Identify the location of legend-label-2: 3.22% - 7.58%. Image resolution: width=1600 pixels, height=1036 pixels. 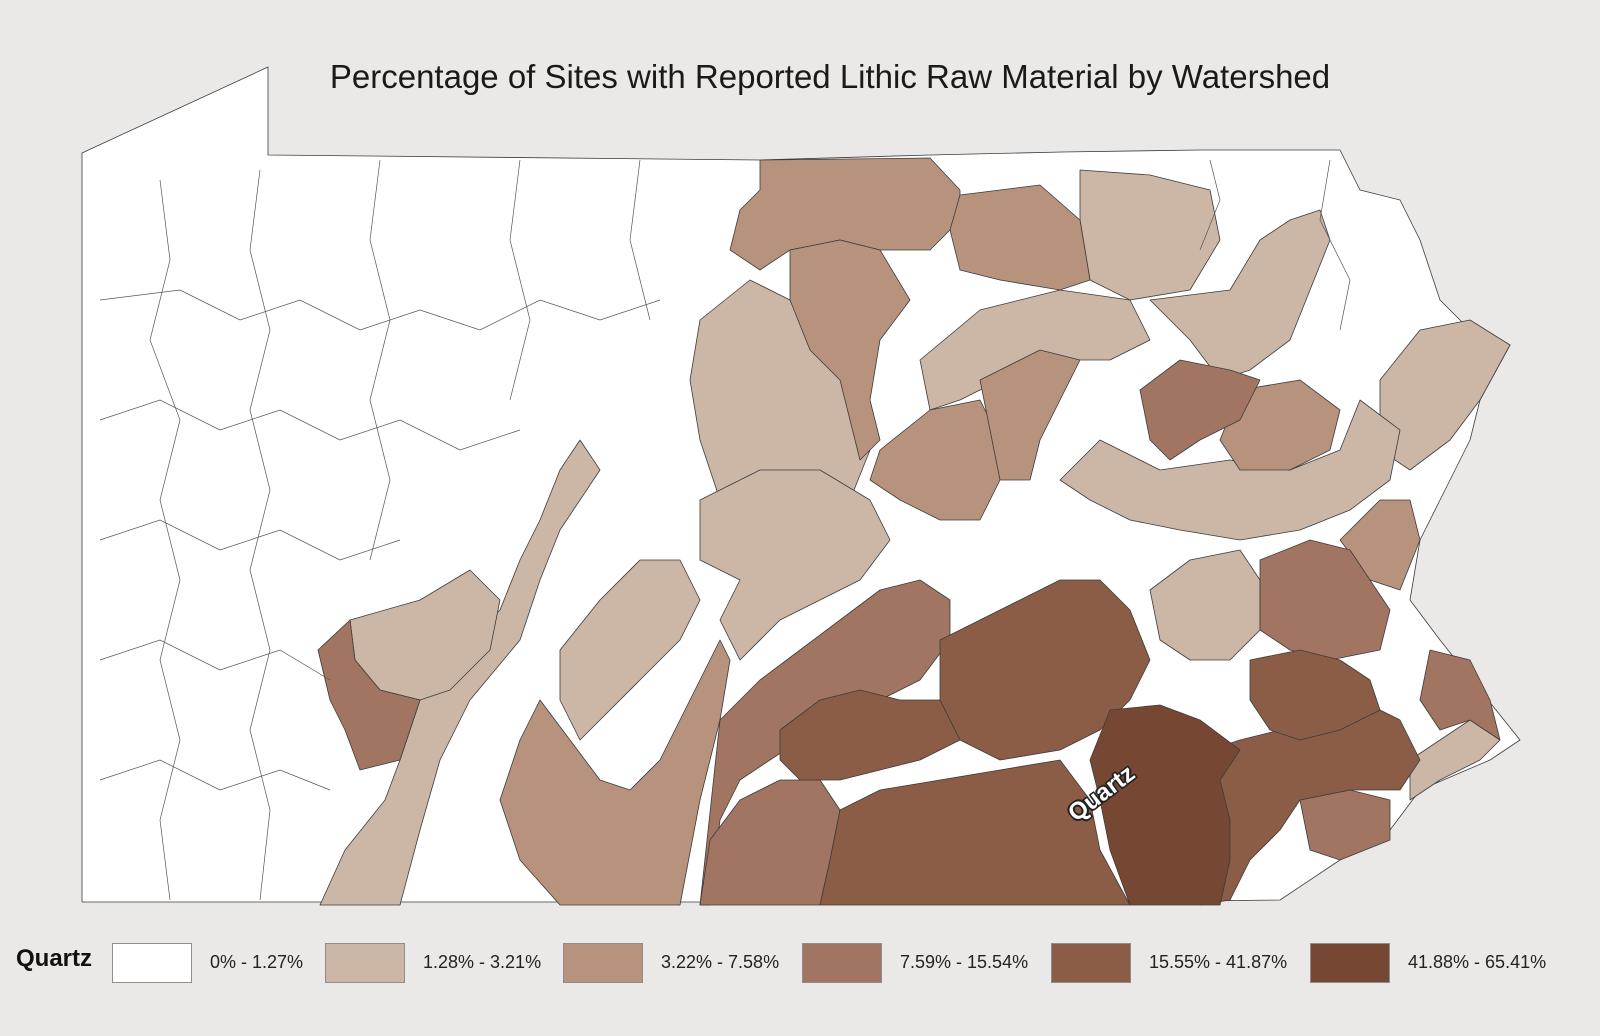
(720, 962).